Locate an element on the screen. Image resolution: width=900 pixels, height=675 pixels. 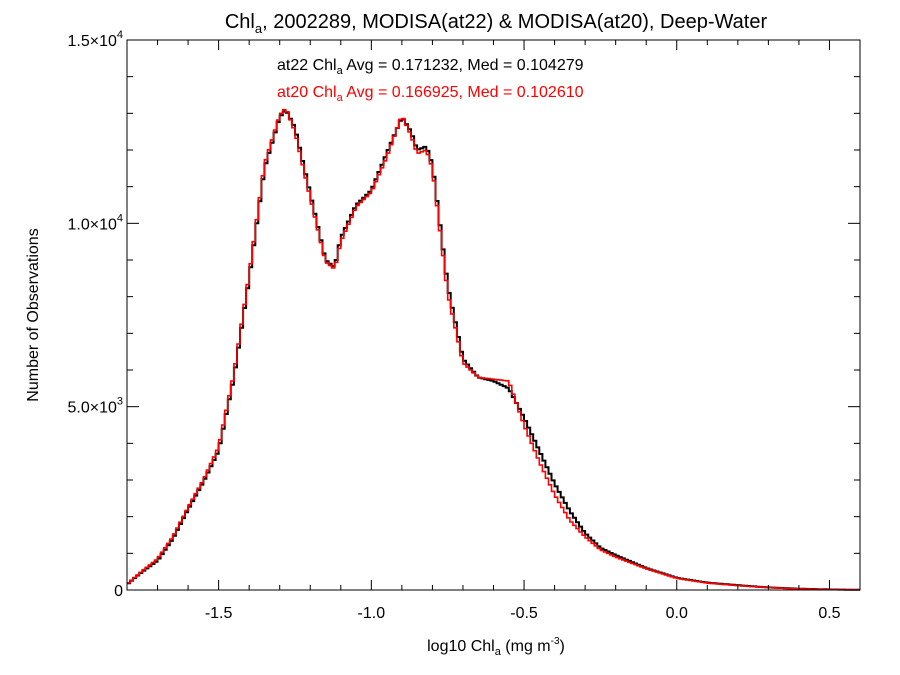
annotation-at22: at22 Chla Avg = 0.171232, Med = 0.104279 is located at coordinates (430, 67).